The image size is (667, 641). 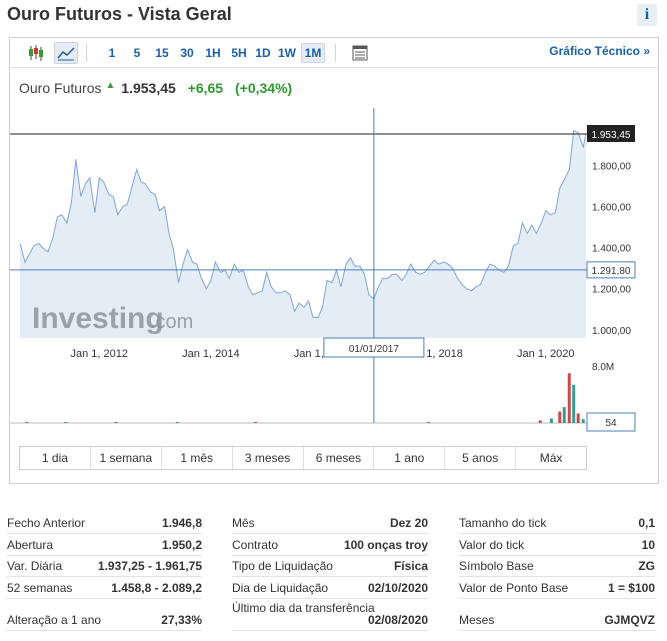 What do you see at coordinates (646, 523) in the screenshot?
I see `stat-value: 0,1` at bounding box center [646, 523].